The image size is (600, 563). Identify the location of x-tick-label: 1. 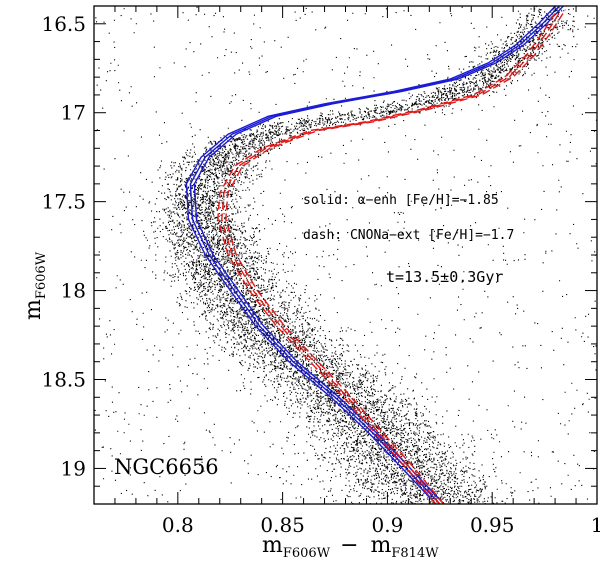
(595, 525).